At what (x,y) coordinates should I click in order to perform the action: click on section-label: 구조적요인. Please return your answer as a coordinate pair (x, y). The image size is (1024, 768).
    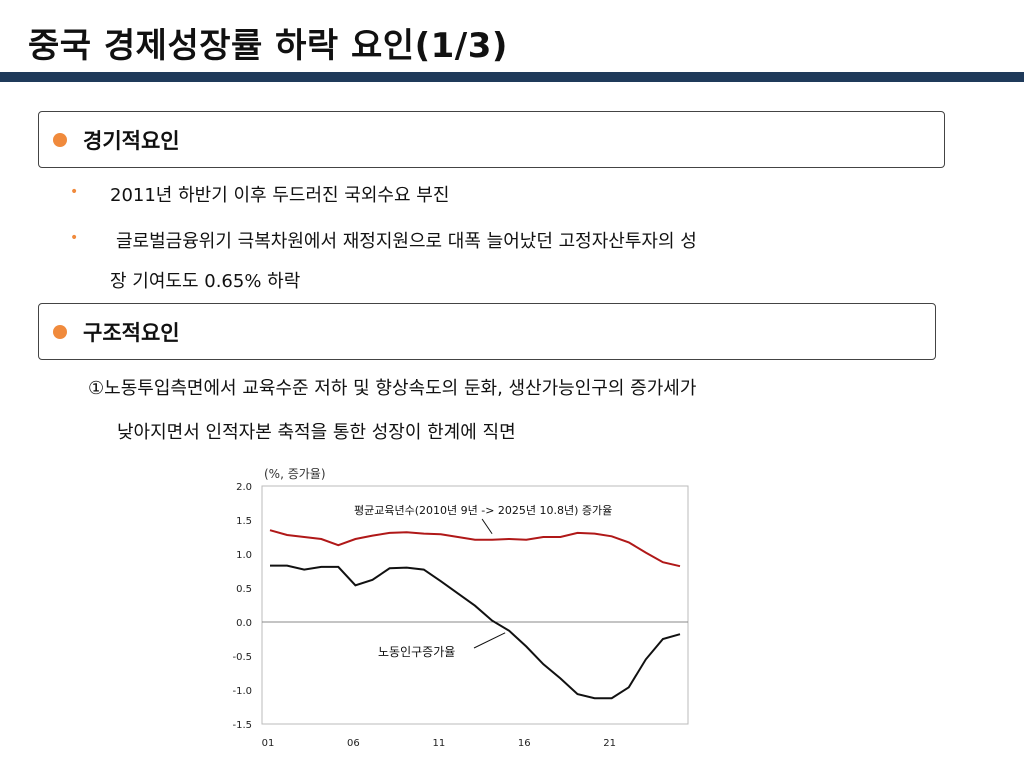
    Looking at the image, I should click on (131, 332).